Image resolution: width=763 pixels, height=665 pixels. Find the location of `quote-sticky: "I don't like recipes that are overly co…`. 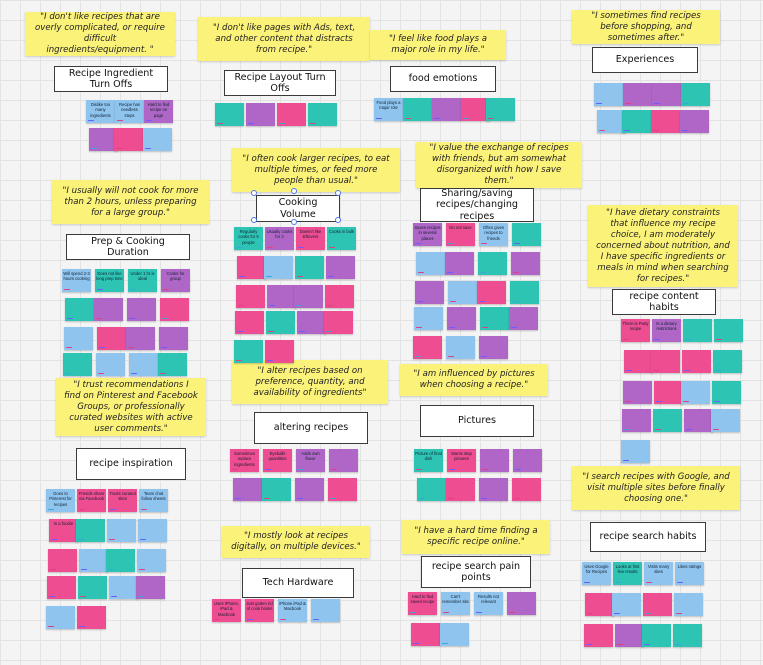

quote-sticky: "I don't like recipes that are overly co… is located at coordinates (100, 34).